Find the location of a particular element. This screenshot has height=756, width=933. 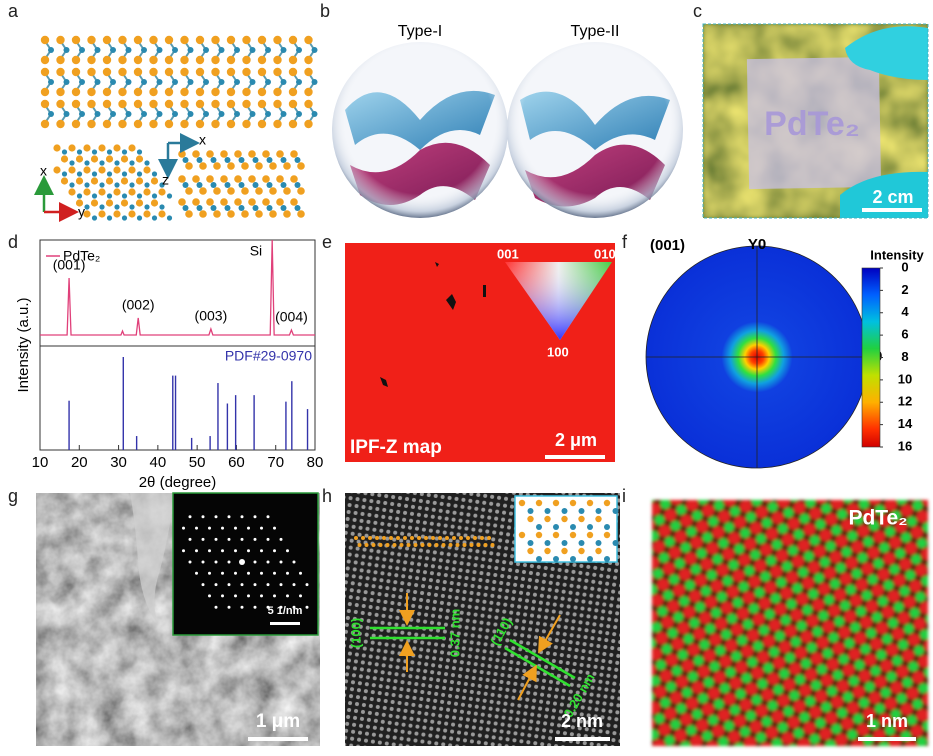

peak-label: (001) is located at coordinates (69, 265).